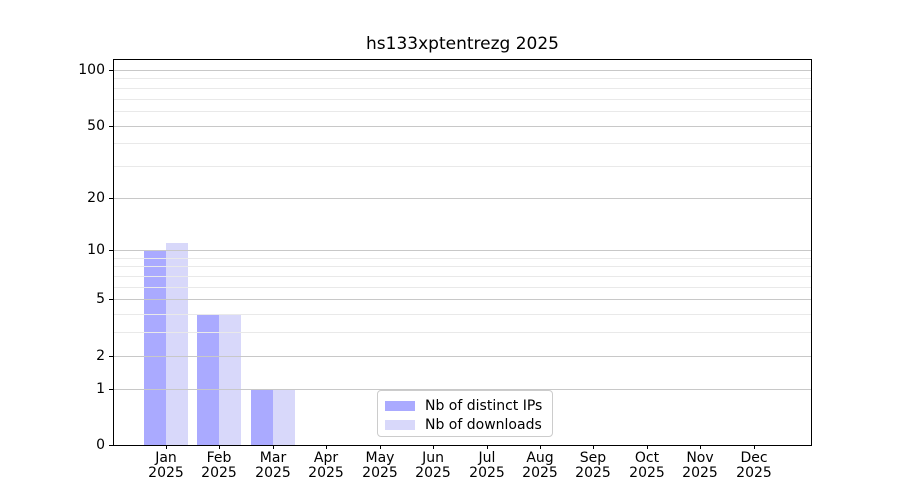 Image resolution: width=900 pixels, height=500 pixels. What do you see at coordinates (96, 126) in the screenshot?
I see `y-tick-label: 50` at bounding box center [96, 126].